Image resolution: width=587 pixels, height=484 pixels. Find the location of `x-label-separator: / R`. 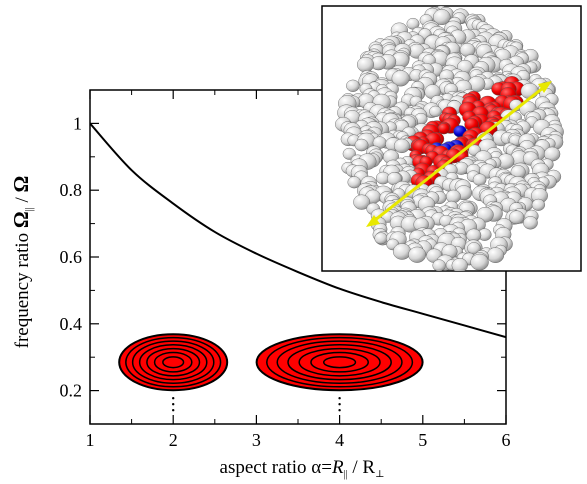

x-label-separator: / R is located at coordinates (362, 467).